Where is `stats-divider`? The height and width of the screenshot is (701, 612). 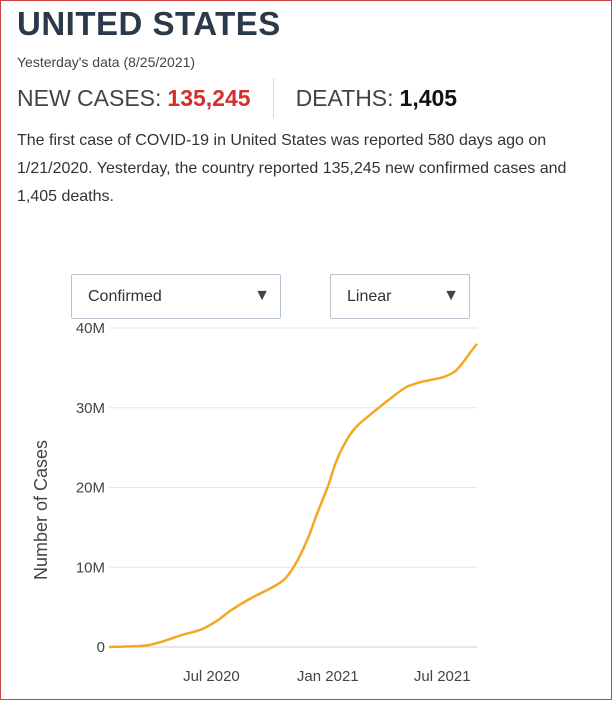 stats-divider is located at coordinates (273, 98).